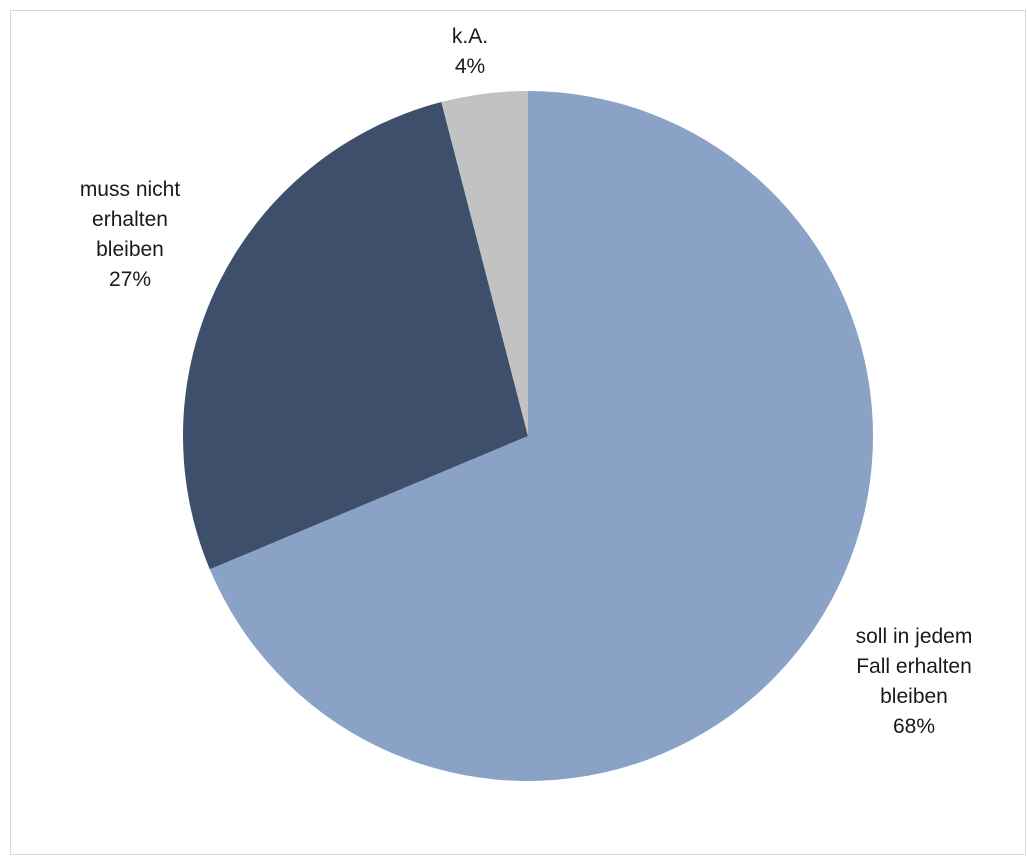  What do you see at coordinates (470, 36) in the screenshot?
I see `slice-name-line: k.A.` at bounding box center [470, 36].